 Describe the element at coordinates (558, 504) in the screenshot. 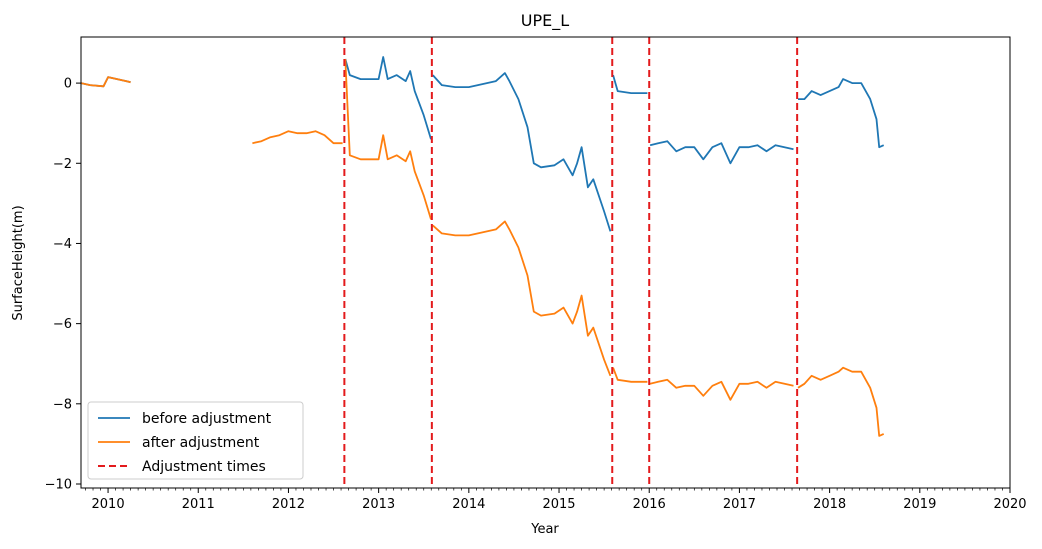

I see `x-tick-label: 2015` at that location.